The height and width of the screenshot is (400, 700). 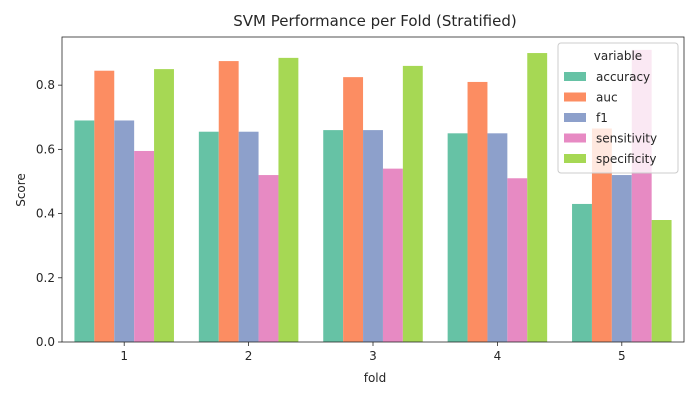 I want to click on legend-label-accuracy: accuracy, so click(x=623, y=77).